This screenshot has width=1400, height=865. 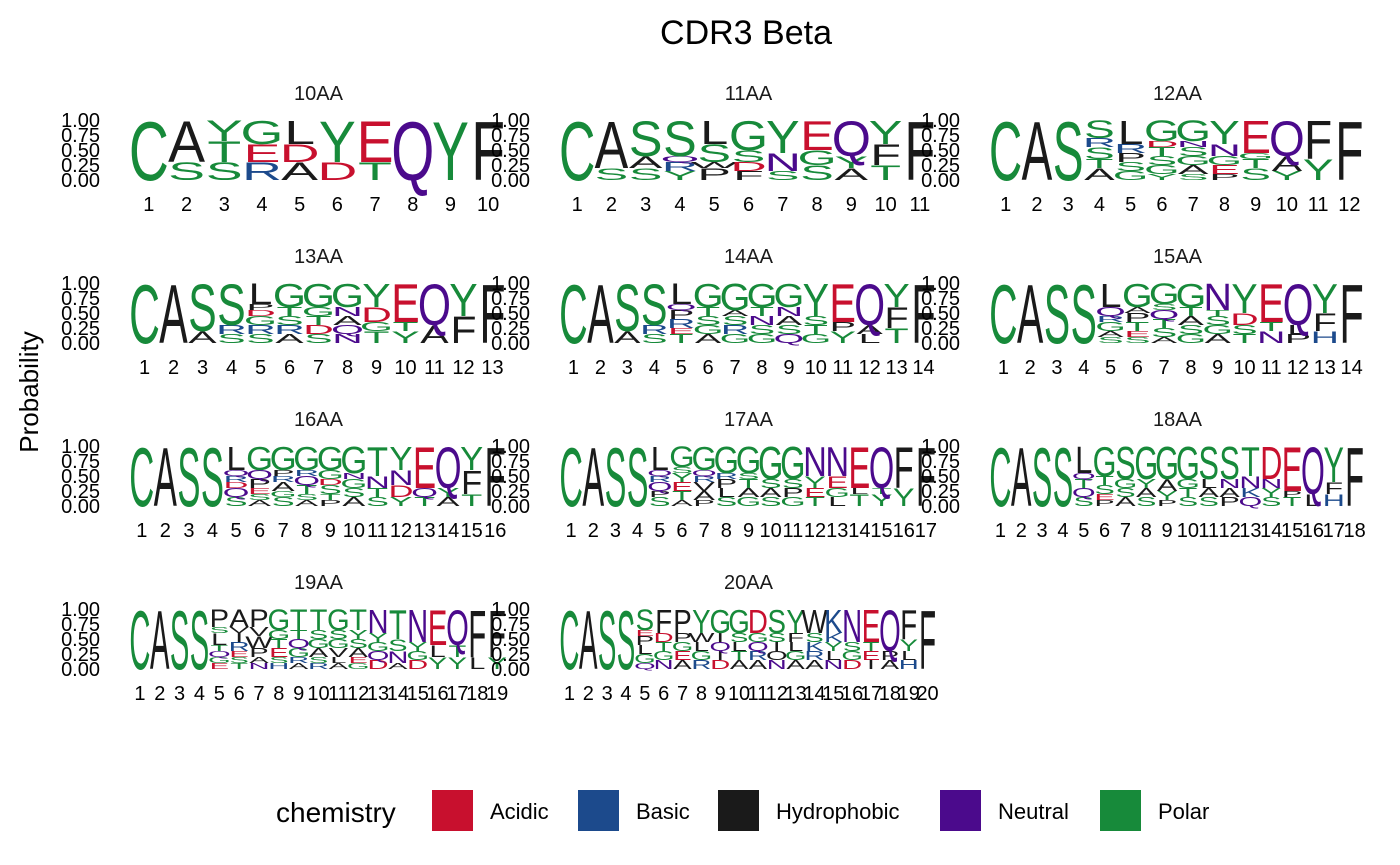 What do you see at coordinates (1033, 811) in the screenshot?
I see `legend-label-neutral: Neutral` at bounding box center [1033, 811].